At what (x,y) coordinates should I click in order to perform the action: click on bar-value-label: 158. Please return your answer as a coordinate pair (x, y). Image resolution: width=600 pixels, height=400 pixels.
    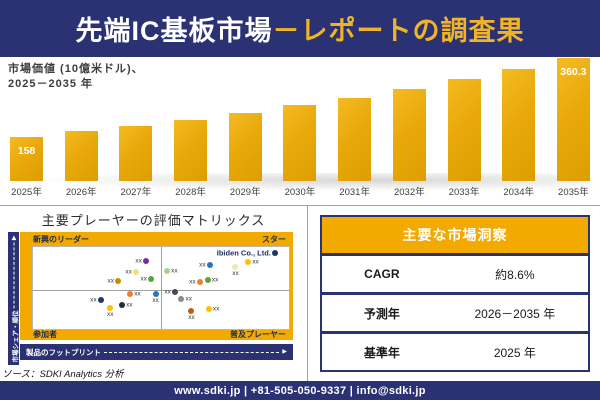
    Looking at the image, I should click on (26, 150).